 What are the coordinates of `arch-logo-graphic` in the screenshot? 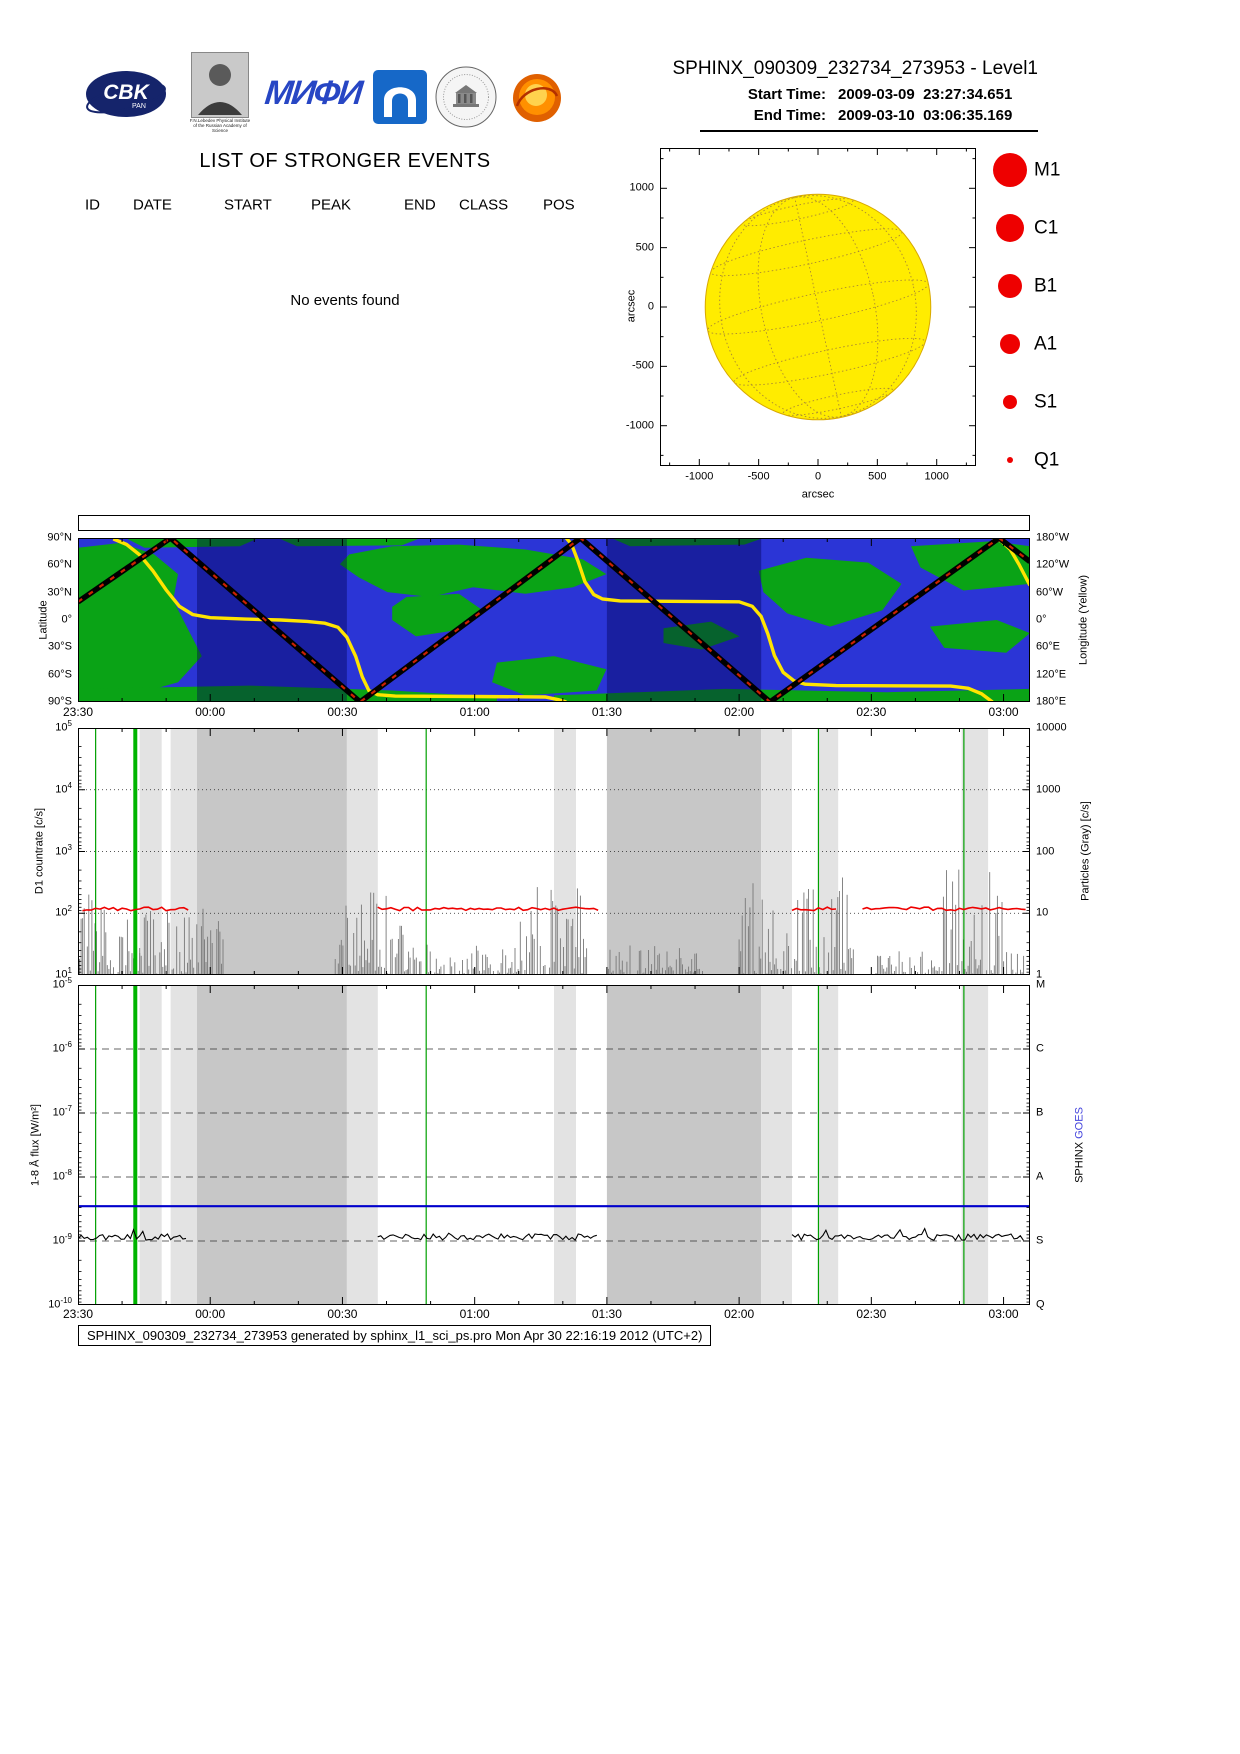 It's located at (400, 102).